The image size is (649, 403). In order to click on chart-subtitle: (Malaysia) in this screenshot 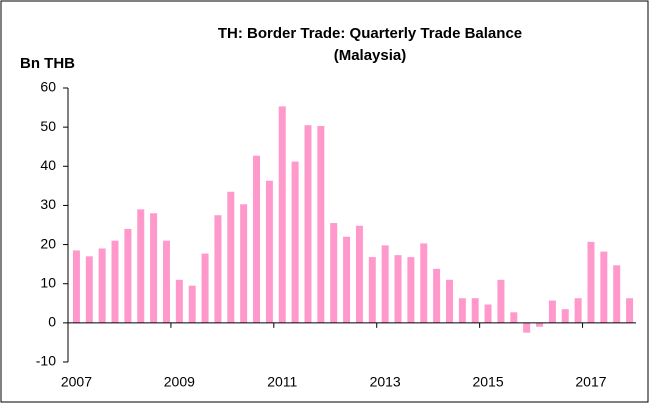, I will do `click(370, 55)`.